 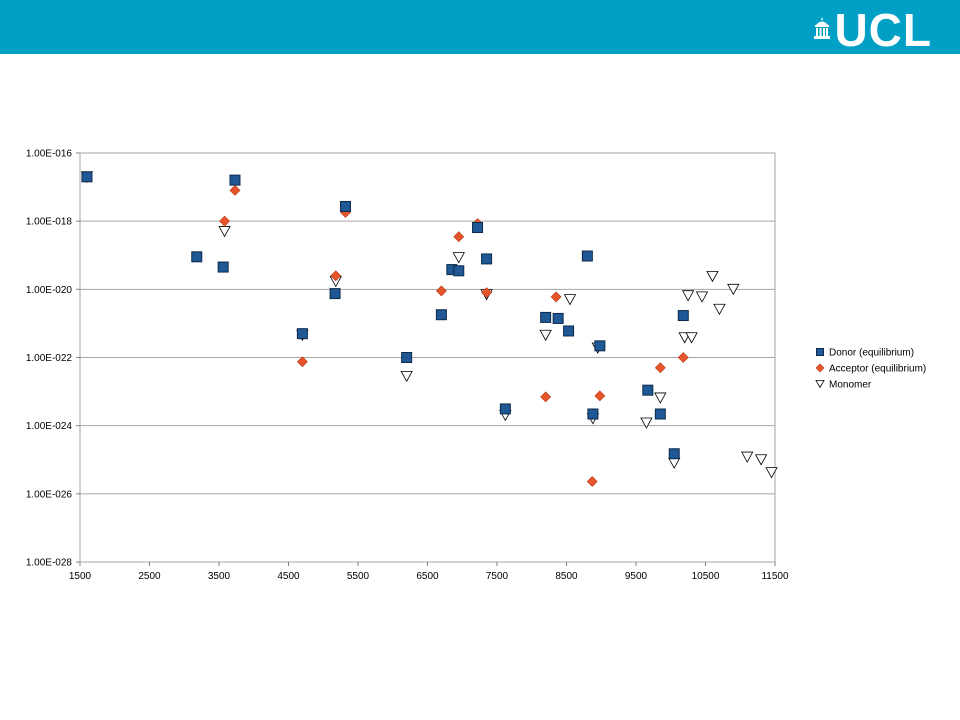 What do you see at coordinates (820, 384) in the screenshot?
I see `legend-marker-monomer` at bounding box center [820, 384].